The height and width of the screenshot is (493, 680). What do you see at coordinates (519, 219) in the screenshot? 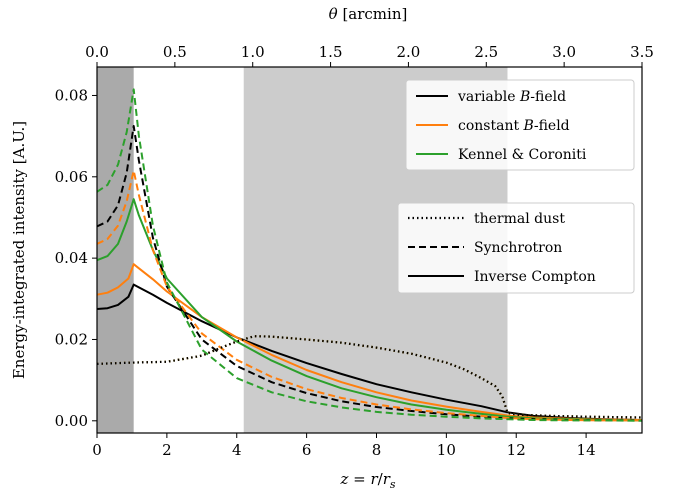
I see `legend-label-thermal-dust: thermal dust` at bounding box center [519, 219].